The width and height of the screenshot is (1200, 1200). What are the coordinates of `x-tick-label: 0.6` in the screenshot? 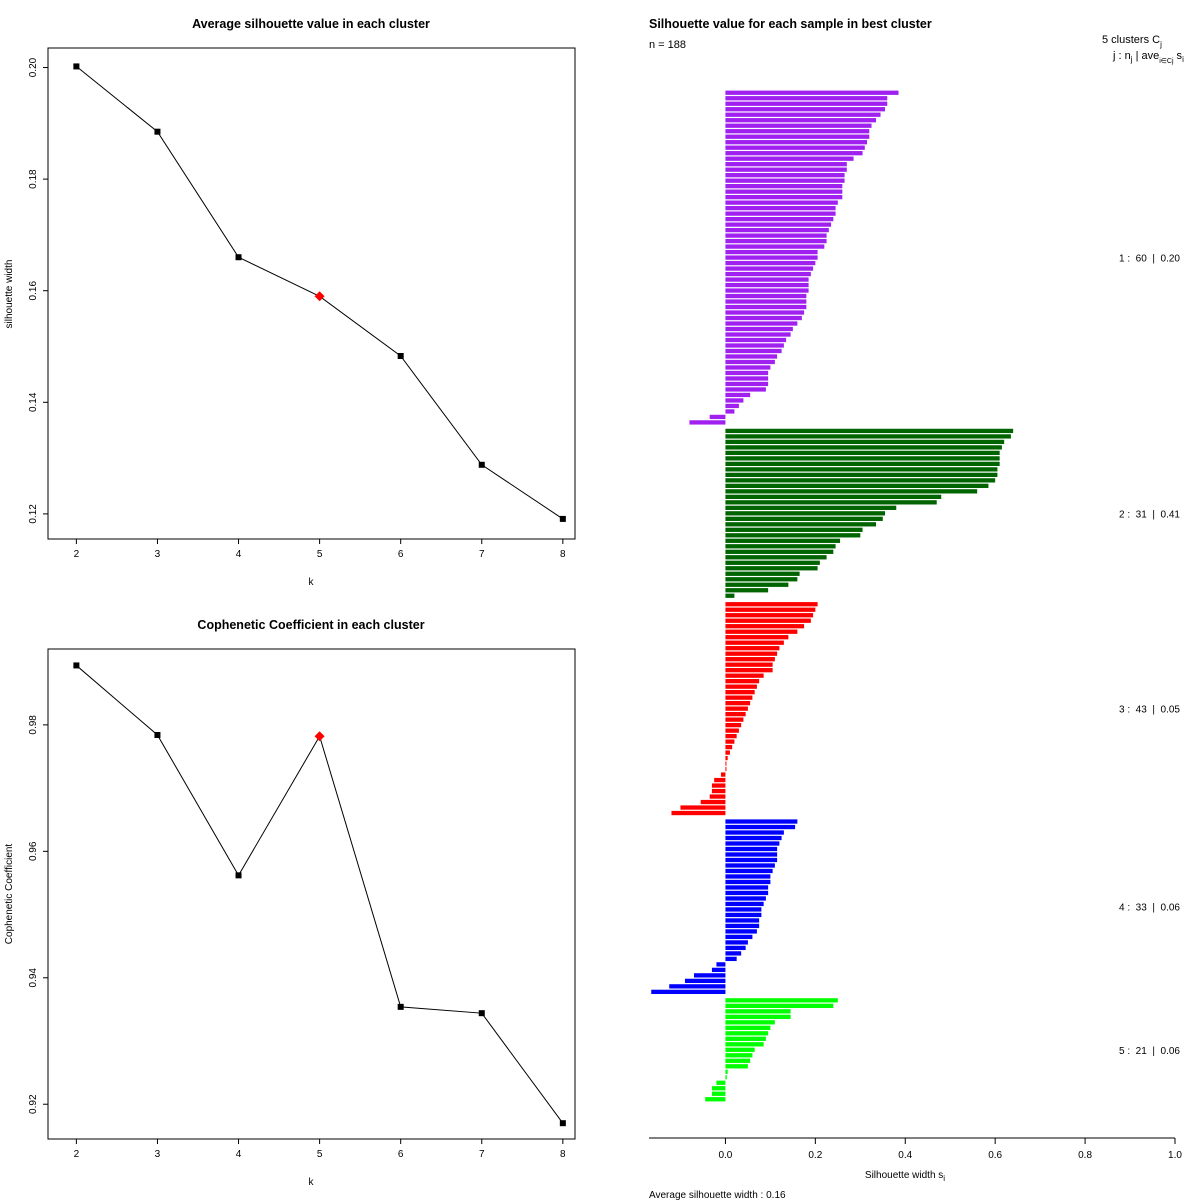 It's located at (995, 1155).